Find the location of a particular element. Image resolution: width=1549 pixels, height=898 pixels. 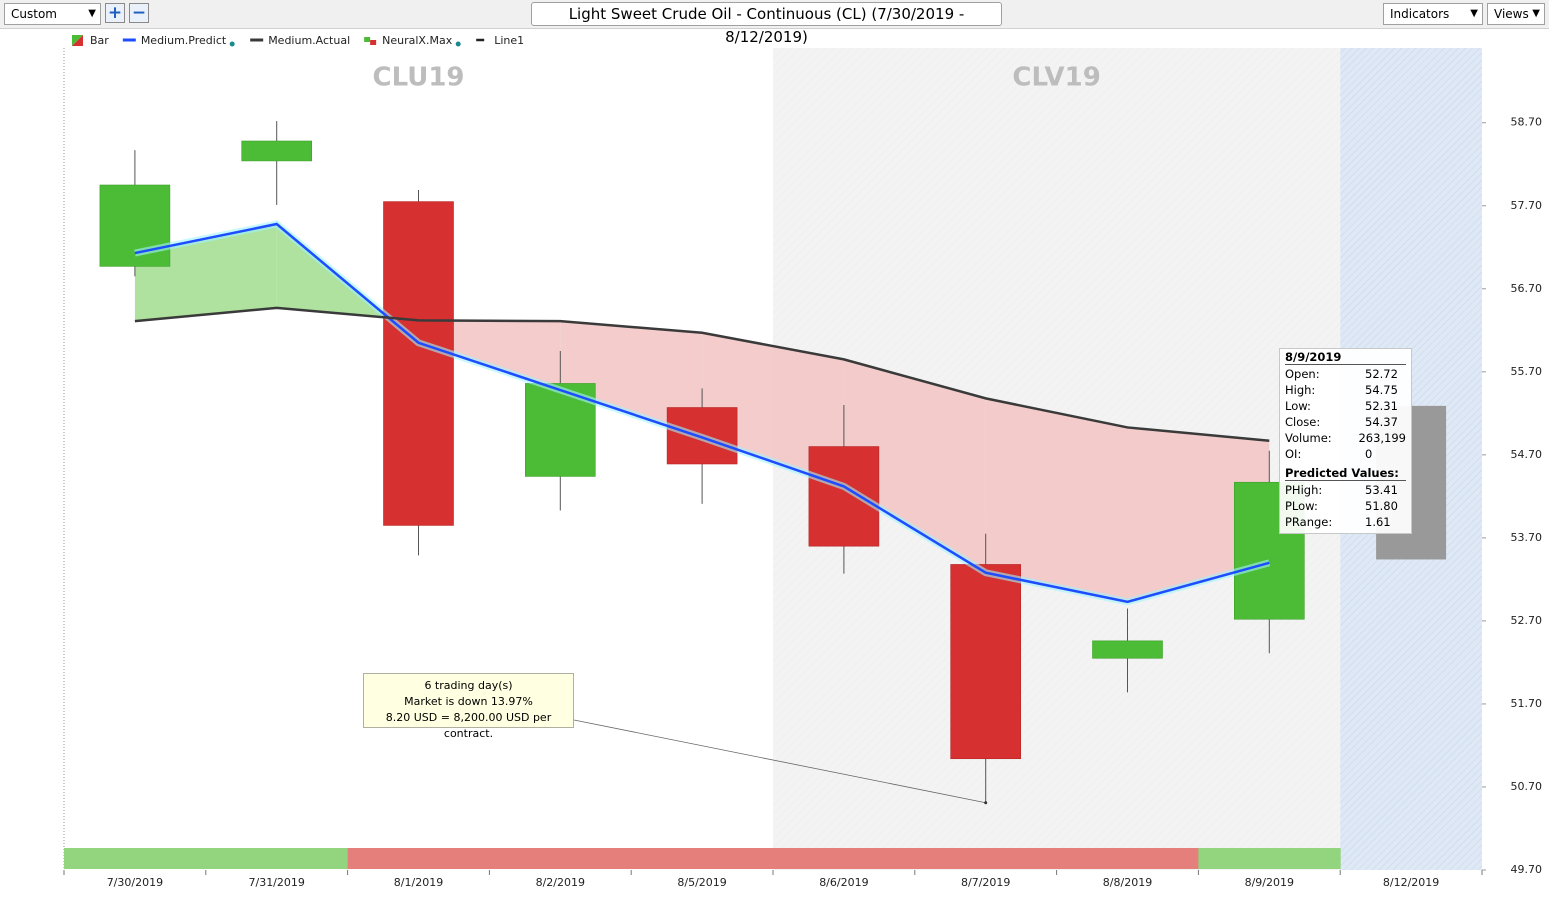

tooltip-value: 0 is located at coordinates (1369, 454).